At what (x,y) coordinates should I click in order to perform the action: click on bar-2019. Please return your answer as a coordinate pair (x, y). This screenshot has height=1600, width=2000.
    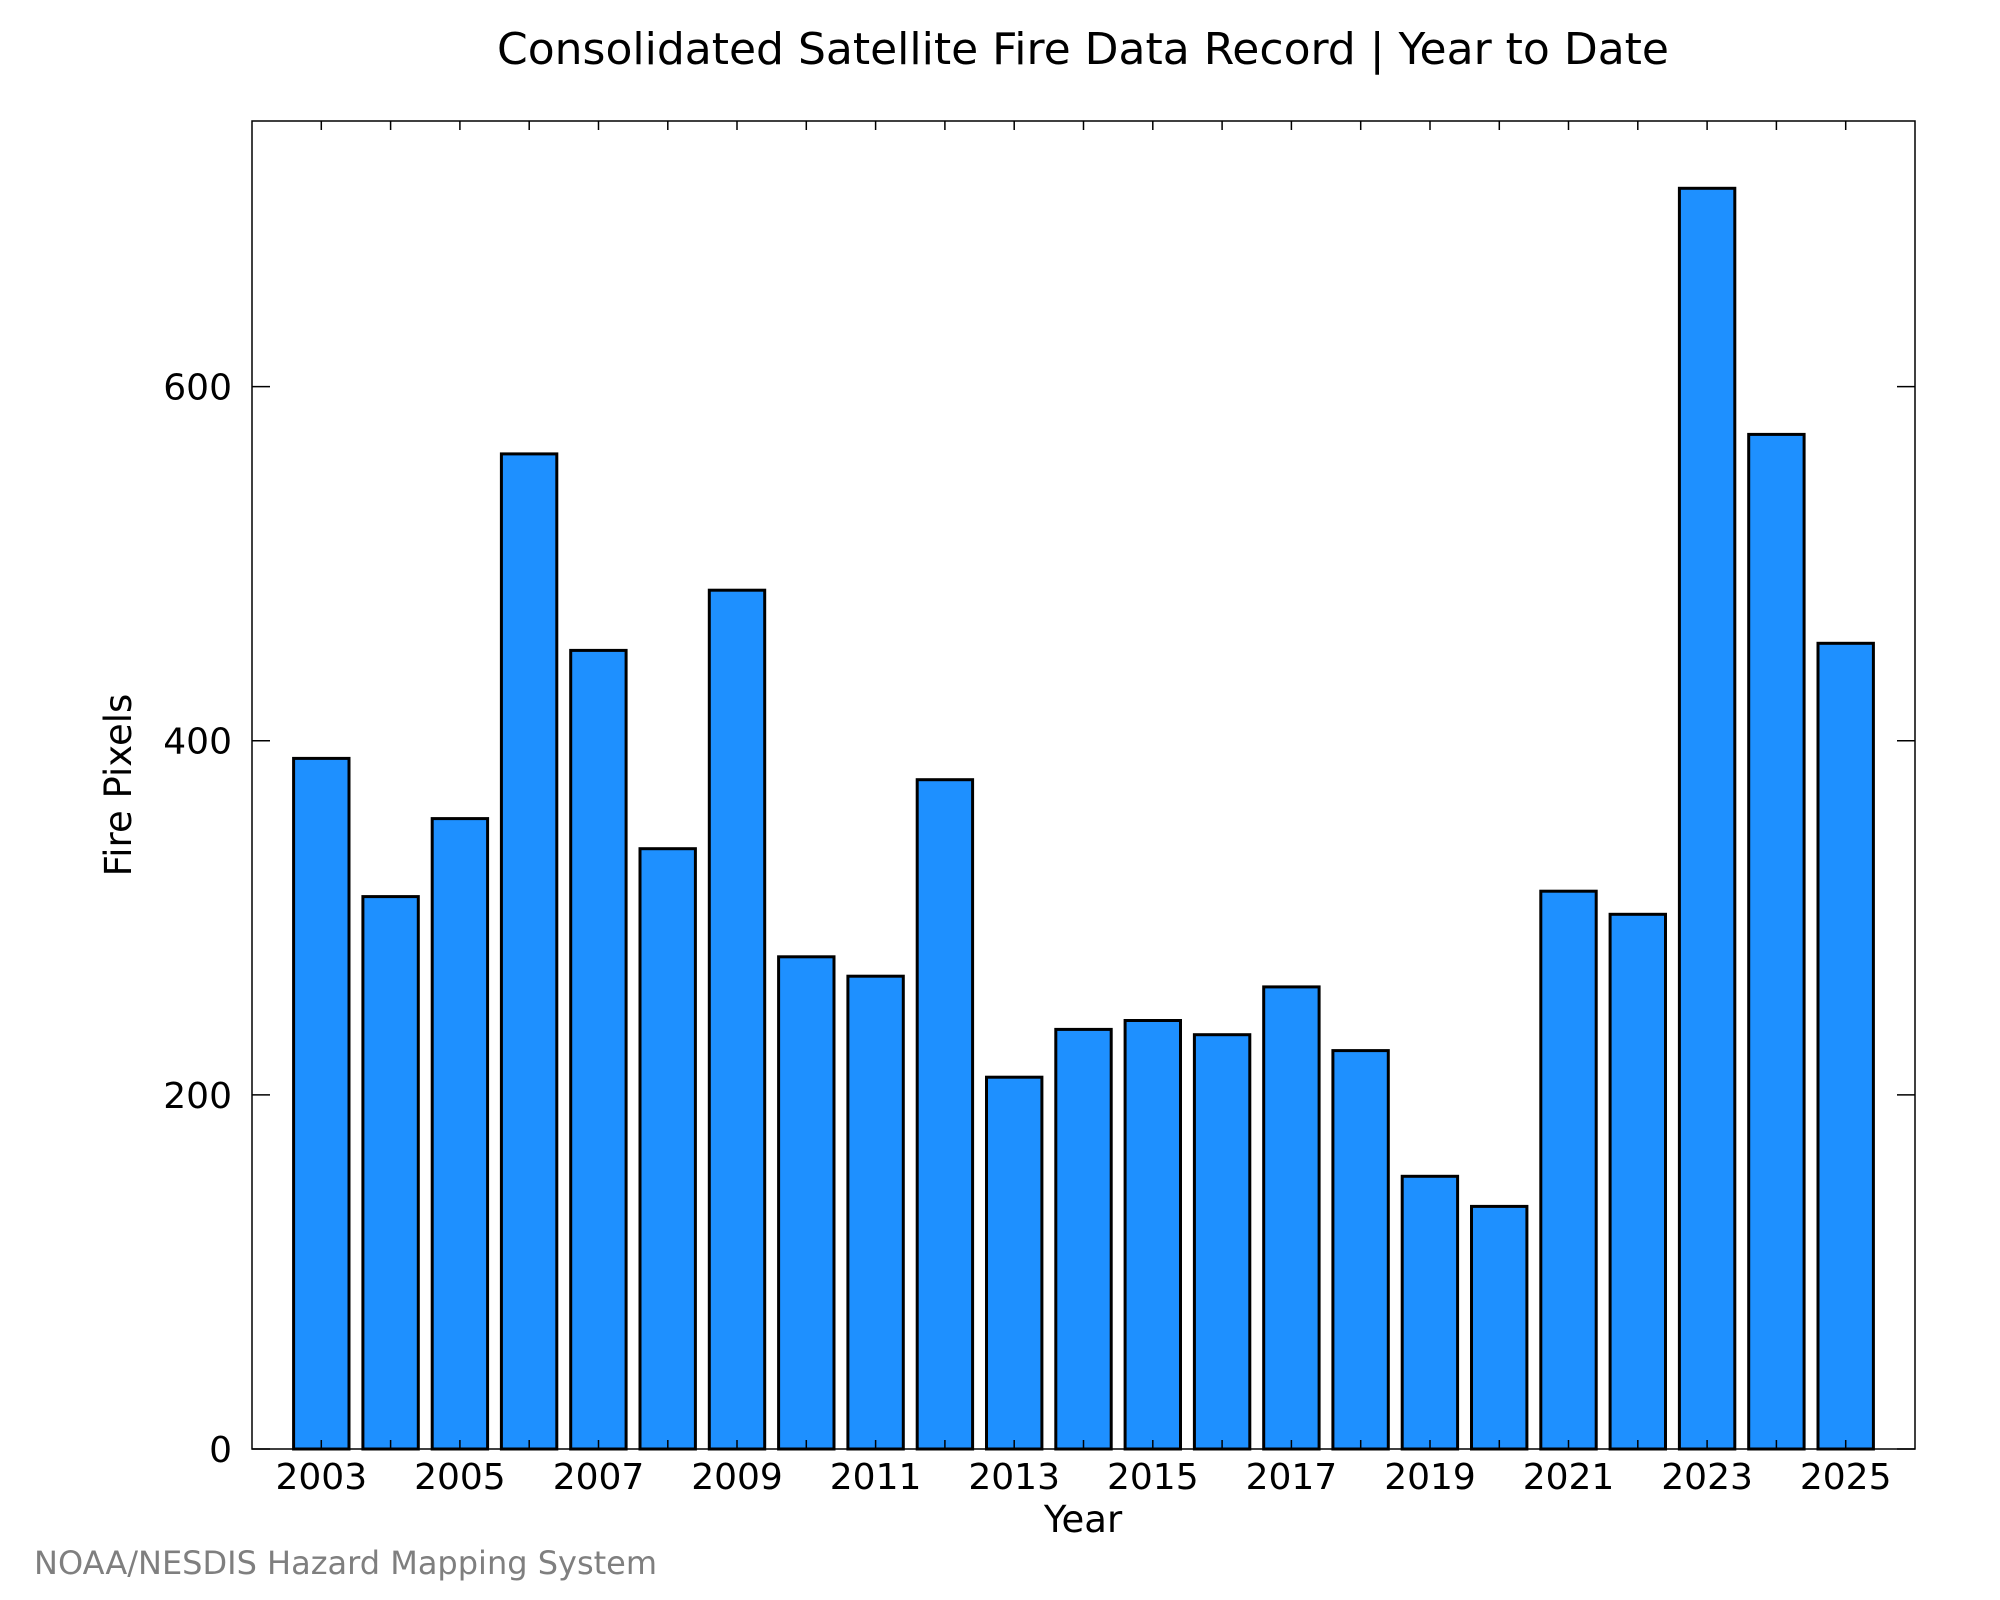
    Looking at the image, I should click on (1430, 1312).